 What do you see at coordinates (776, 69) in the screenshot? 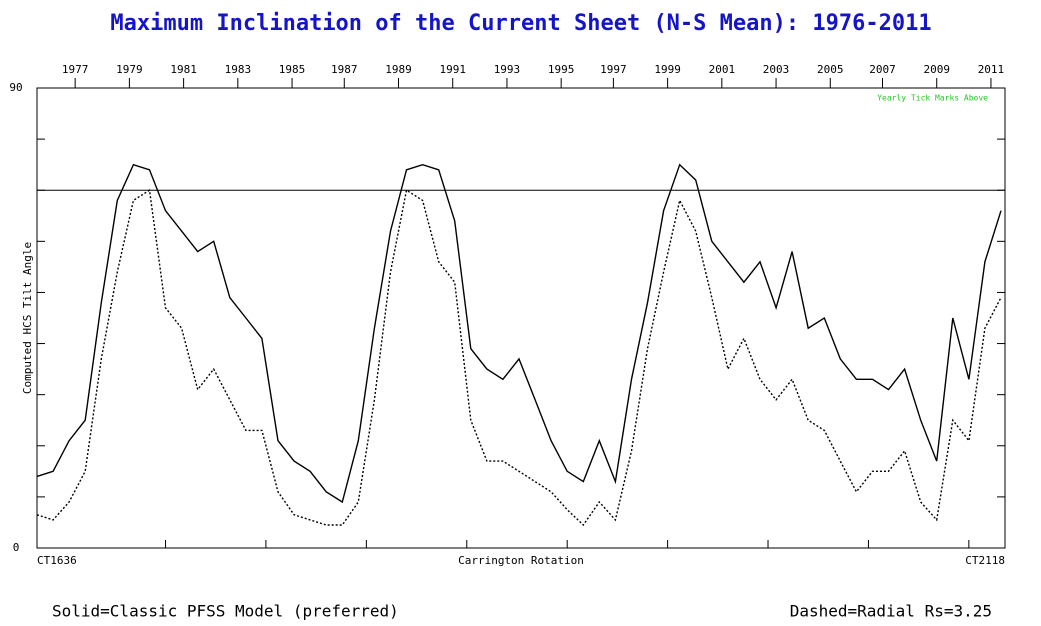
I see `top-tick-label: 2003` at bounding box center [776, 69].